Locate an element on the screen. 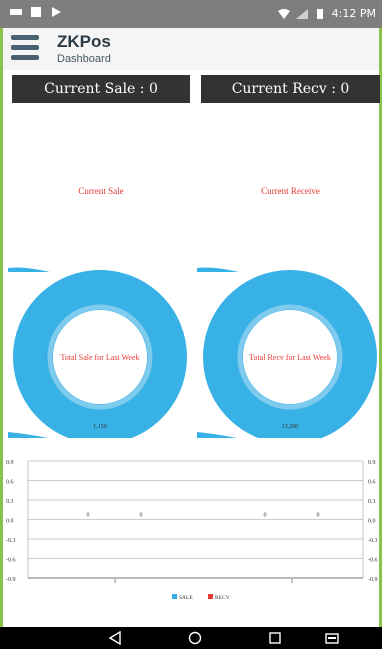 This screenshot has height=649, width=382. y-tick-left: 0.3 is located at coordinates (10, 502).